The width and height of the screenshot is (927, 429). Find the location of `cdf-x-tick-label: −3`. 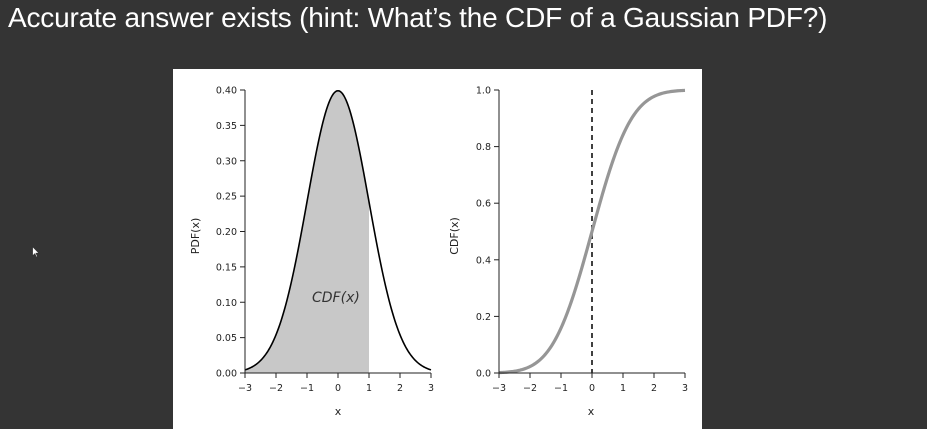

cdf-x-tick-label: −3 is located at coordinates (499, 388).